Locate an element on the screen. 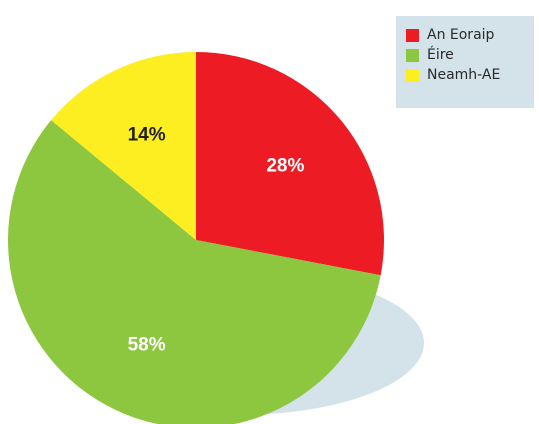 Image resolution: width=539 pixels, height=424 pixels. legend-label-eire: Éire is located at coordinates (440, 55).